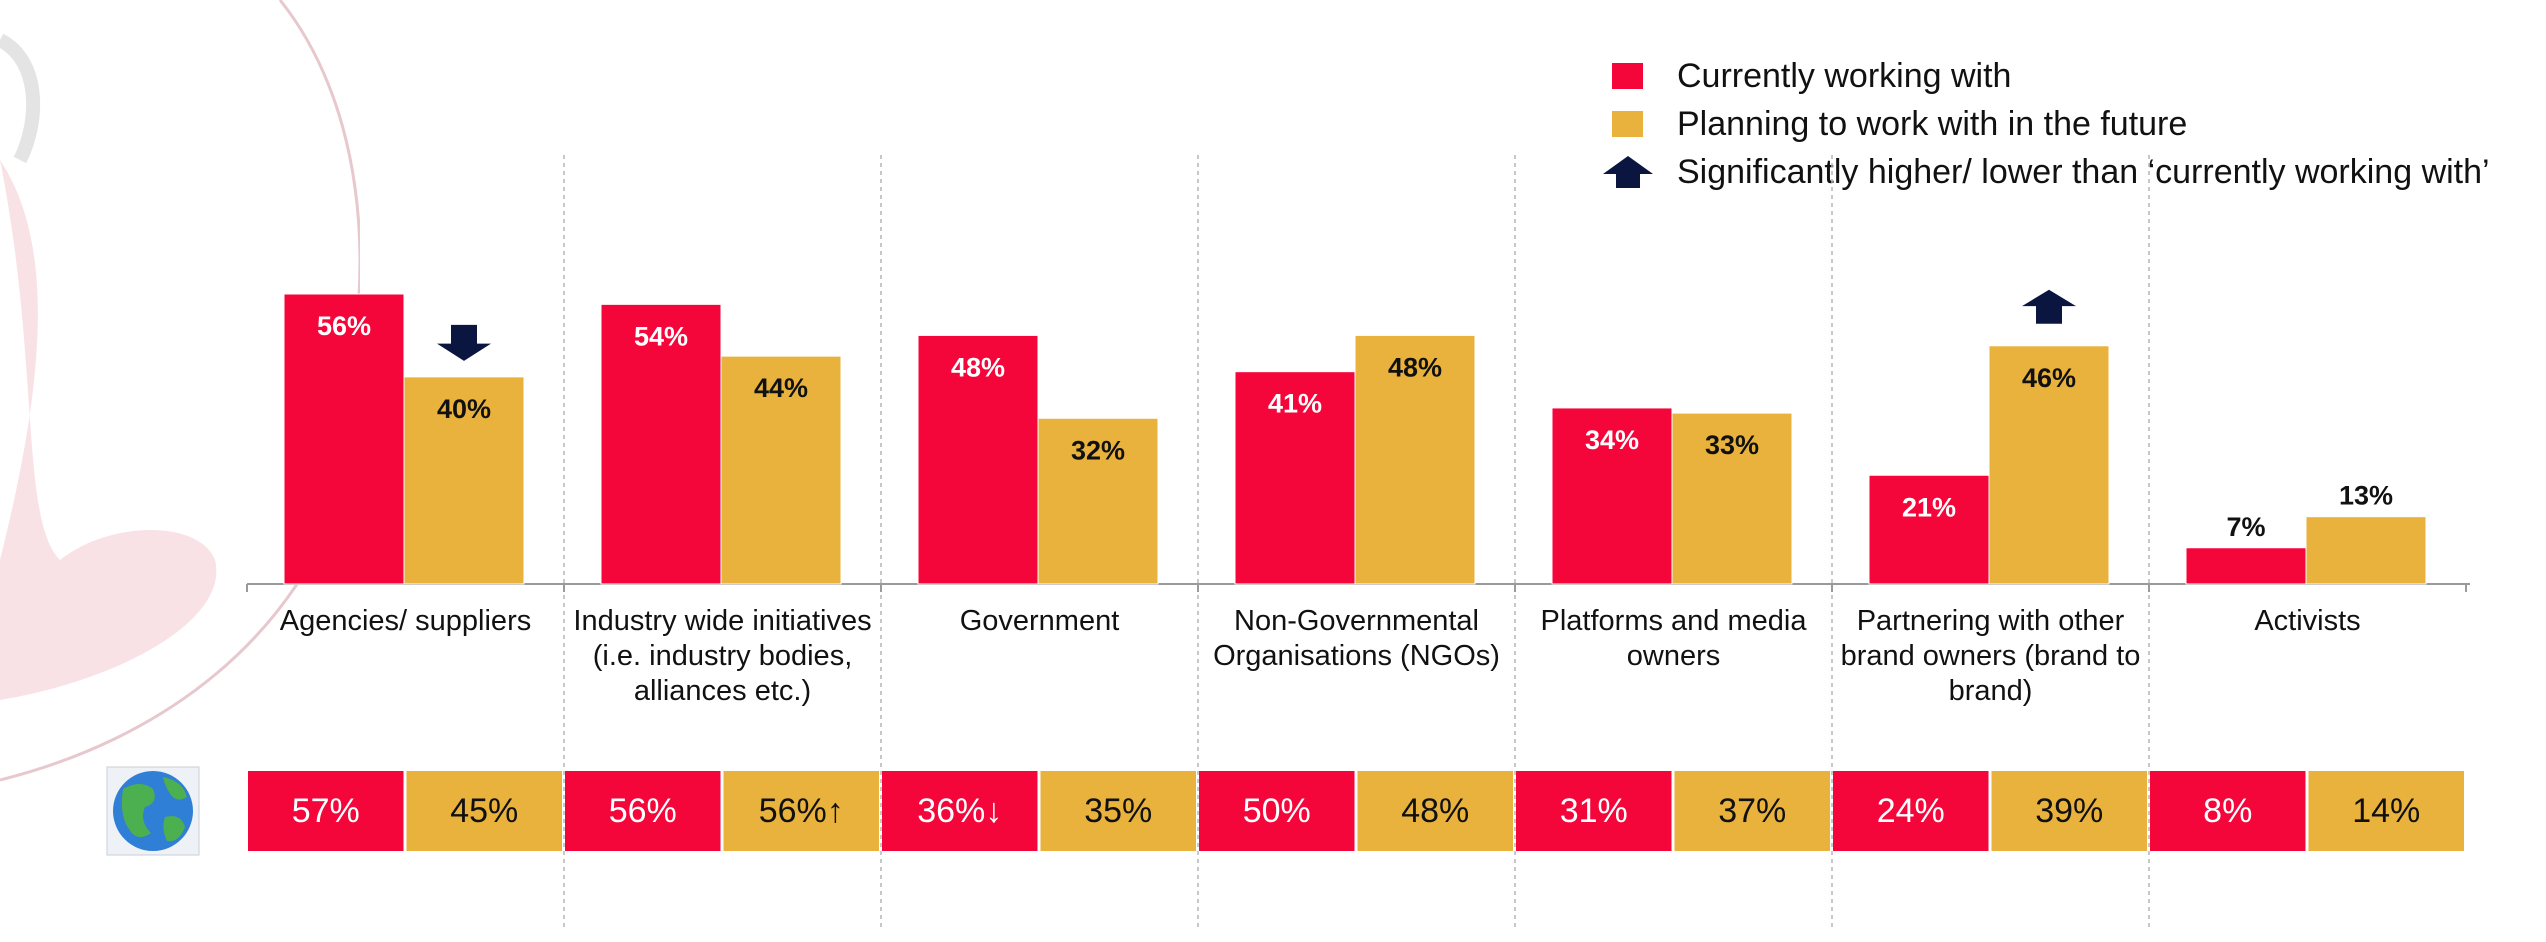  I want to click on global-value-current: 24%, so click(1911, 811).